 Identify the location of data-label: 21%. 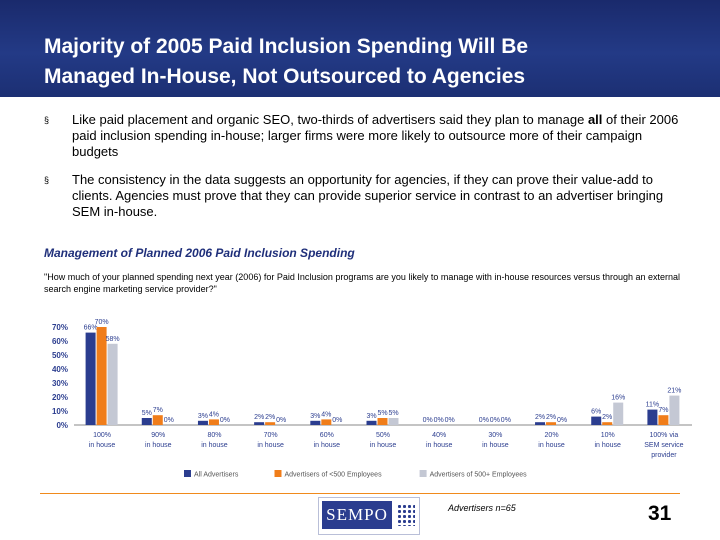
(674, 391).